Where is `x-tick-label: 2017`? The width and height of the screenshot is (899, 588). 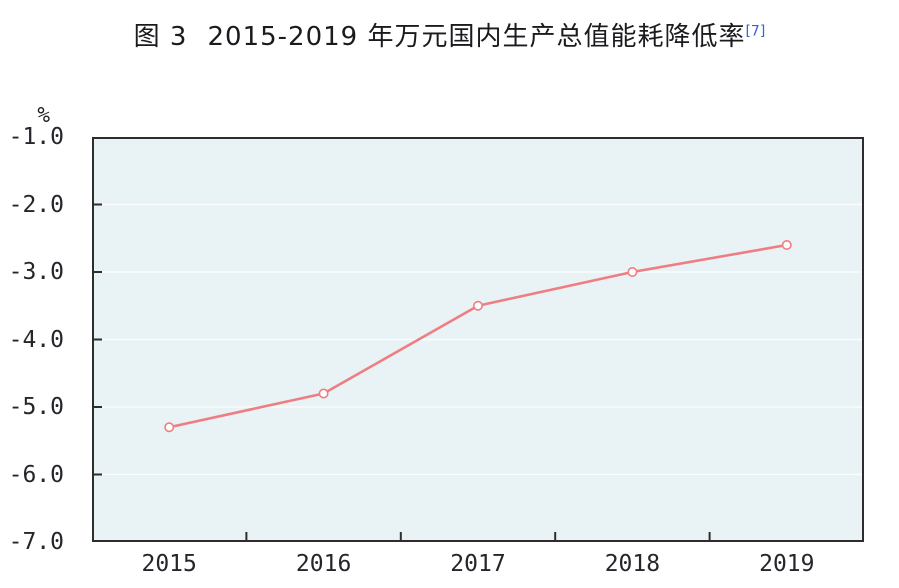
x-tick-label: 2017 is located at coordinates (478, 564).